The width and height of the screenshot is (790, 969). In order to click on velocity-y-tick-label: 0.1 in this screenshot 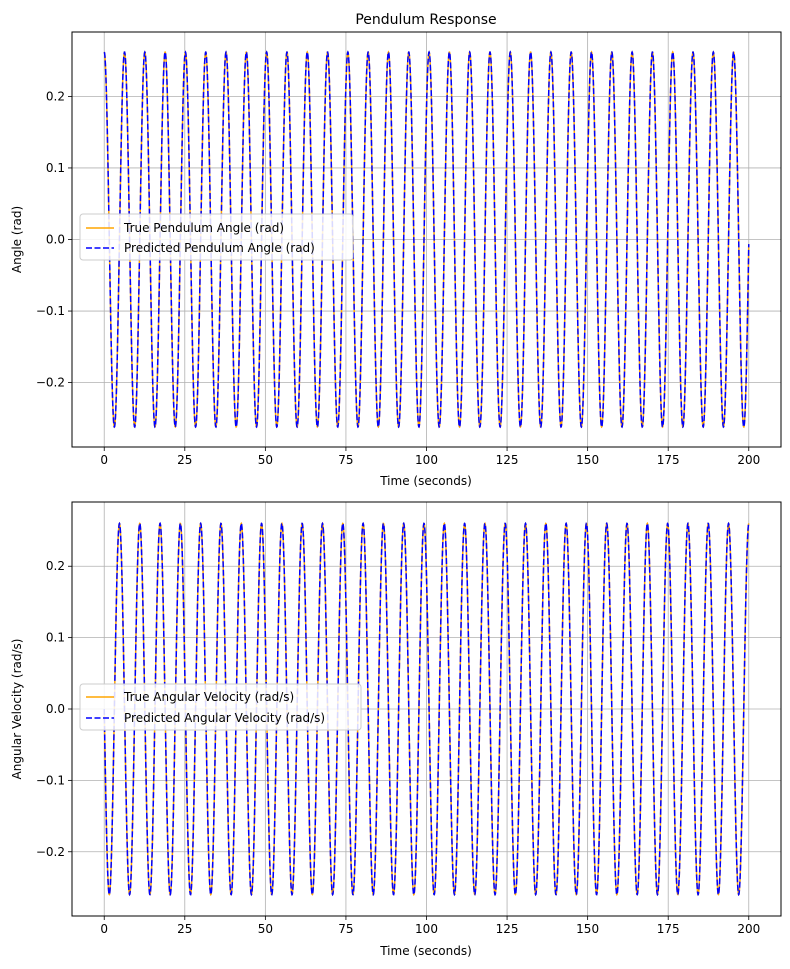, I will do `click(55, 638)`.